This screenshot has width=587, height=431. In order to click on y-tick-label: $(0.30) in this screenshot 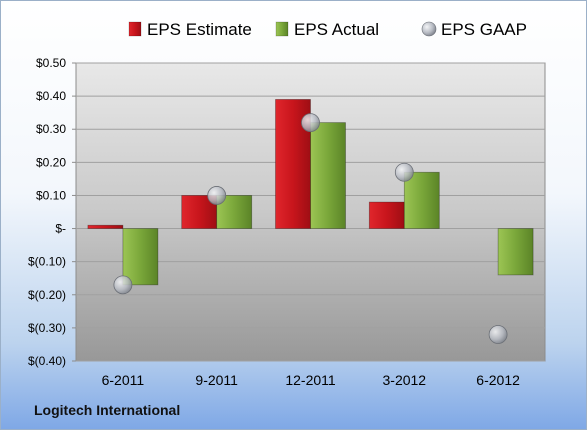, I will do `click(47, 328)`.